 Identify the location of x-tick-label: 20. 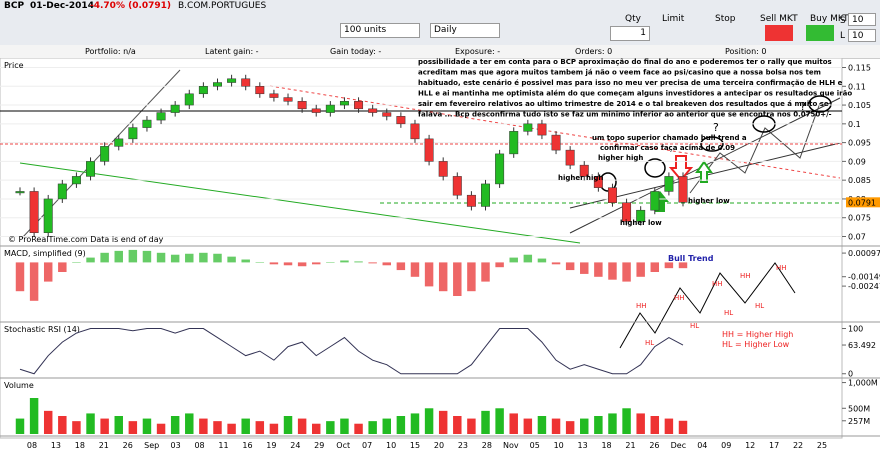
(439, 445).